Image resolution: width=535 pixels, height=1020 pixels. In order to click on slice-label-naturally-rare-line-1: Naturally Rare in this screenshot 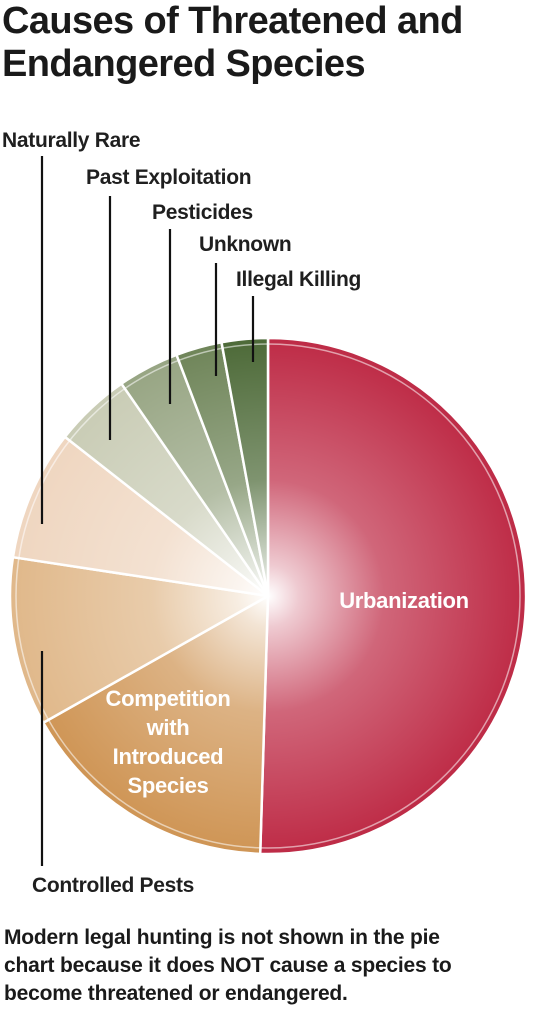, I will do `click(71, 140)`.